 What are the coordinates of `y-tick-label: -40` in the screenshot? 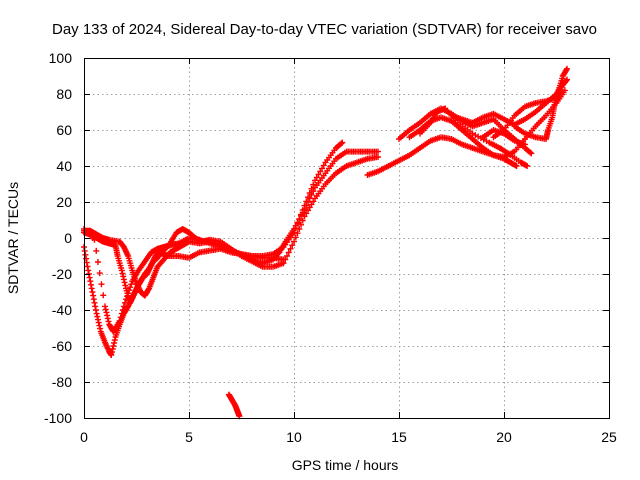 It's located at (62, 310).